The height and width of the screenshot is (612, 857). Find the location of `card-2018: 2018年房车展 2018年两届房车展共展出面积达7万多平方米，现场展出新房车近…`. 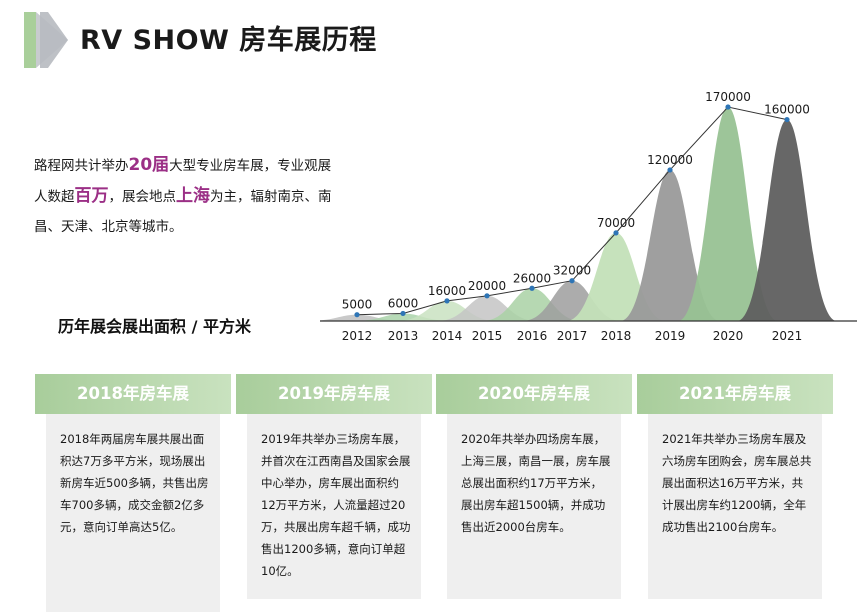

card-2018: 2018年房车展 2018年两届房车展共展出面积达7万多平方米，现场展出新房车近… is located at coordinates (133, 493).